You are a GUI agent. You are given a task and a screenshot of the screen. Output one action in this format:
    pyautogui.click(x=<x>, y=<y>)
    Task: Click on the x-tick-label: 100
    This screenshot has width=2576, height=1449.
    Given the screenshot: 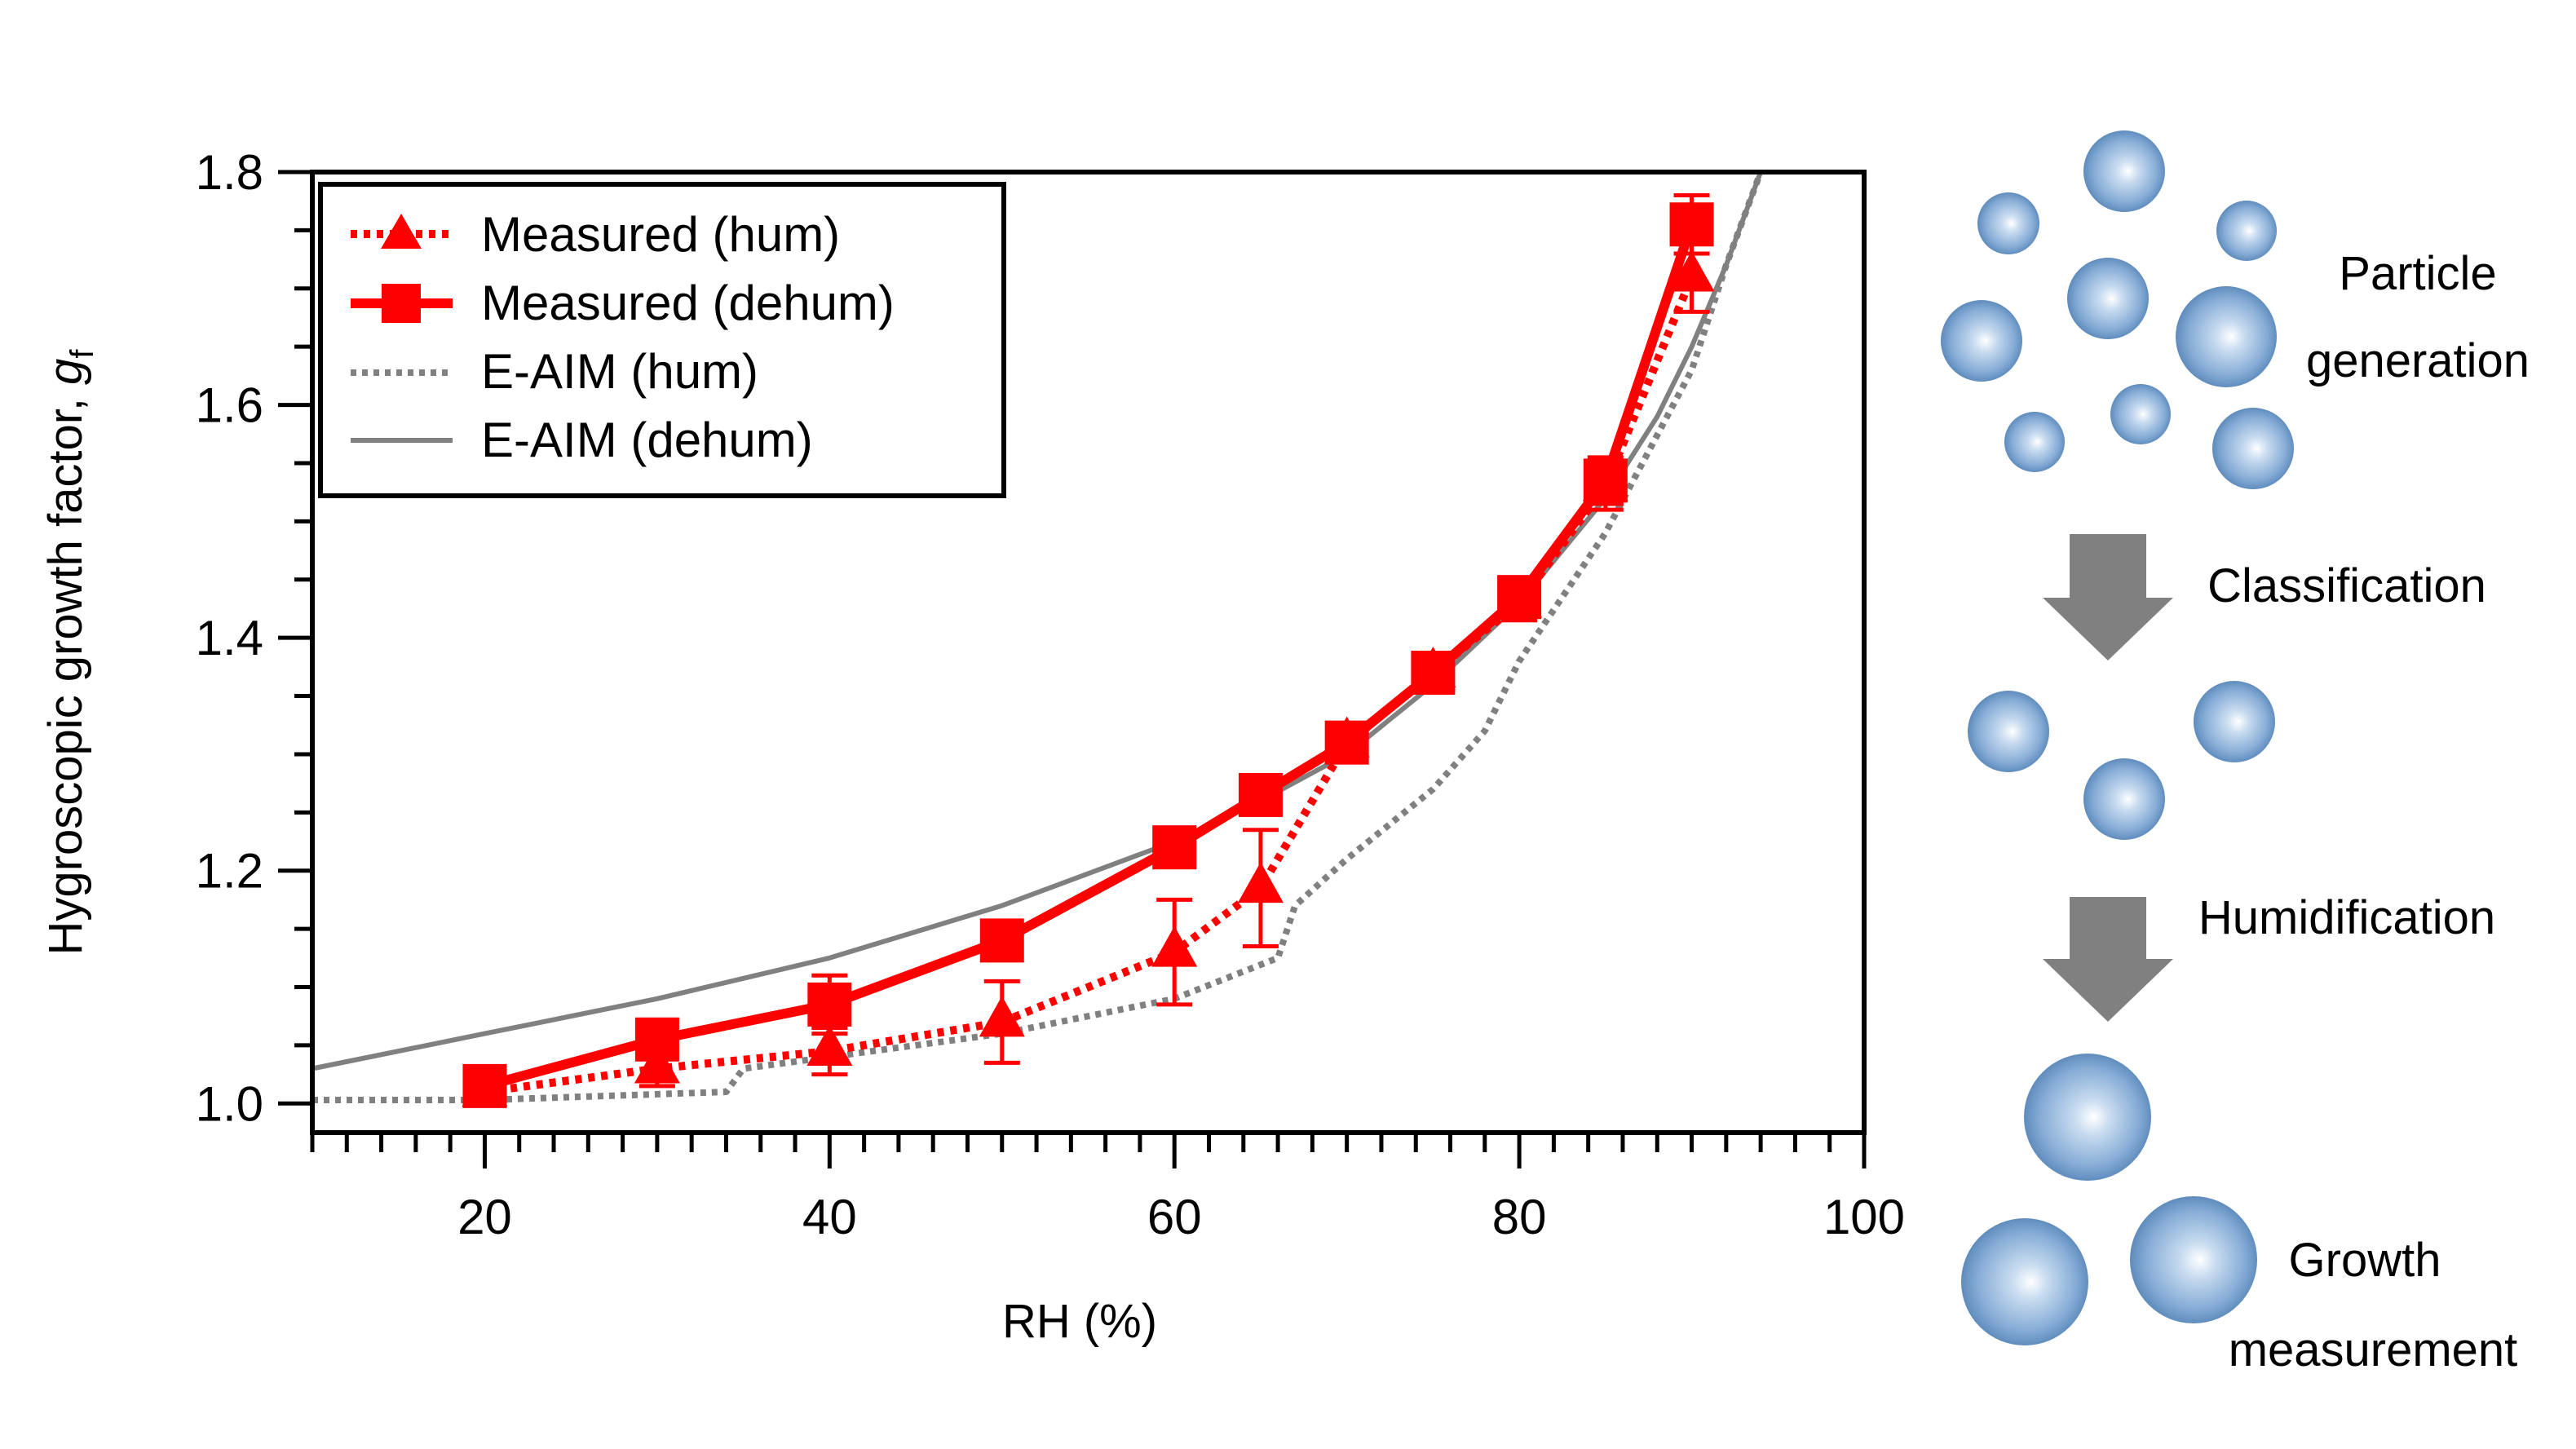 What is the action you would take?
    pyautogui.click(x=1864, y=1217)
    